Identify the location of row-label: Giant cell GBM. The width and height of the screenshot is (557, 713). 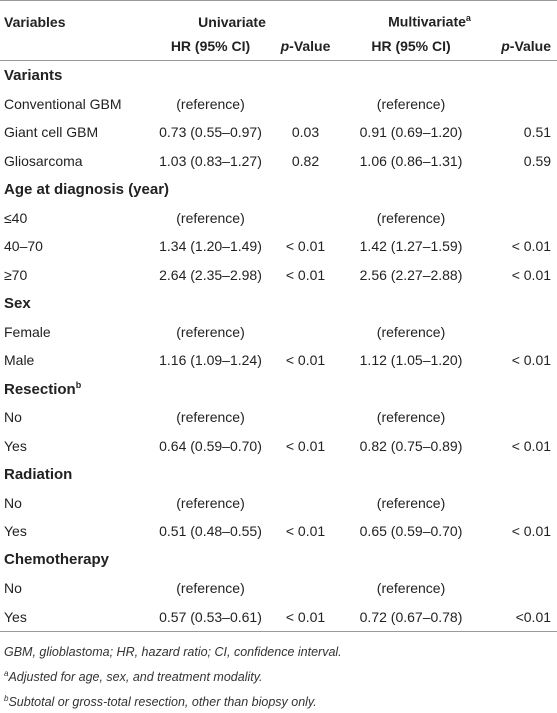
(51, 132).